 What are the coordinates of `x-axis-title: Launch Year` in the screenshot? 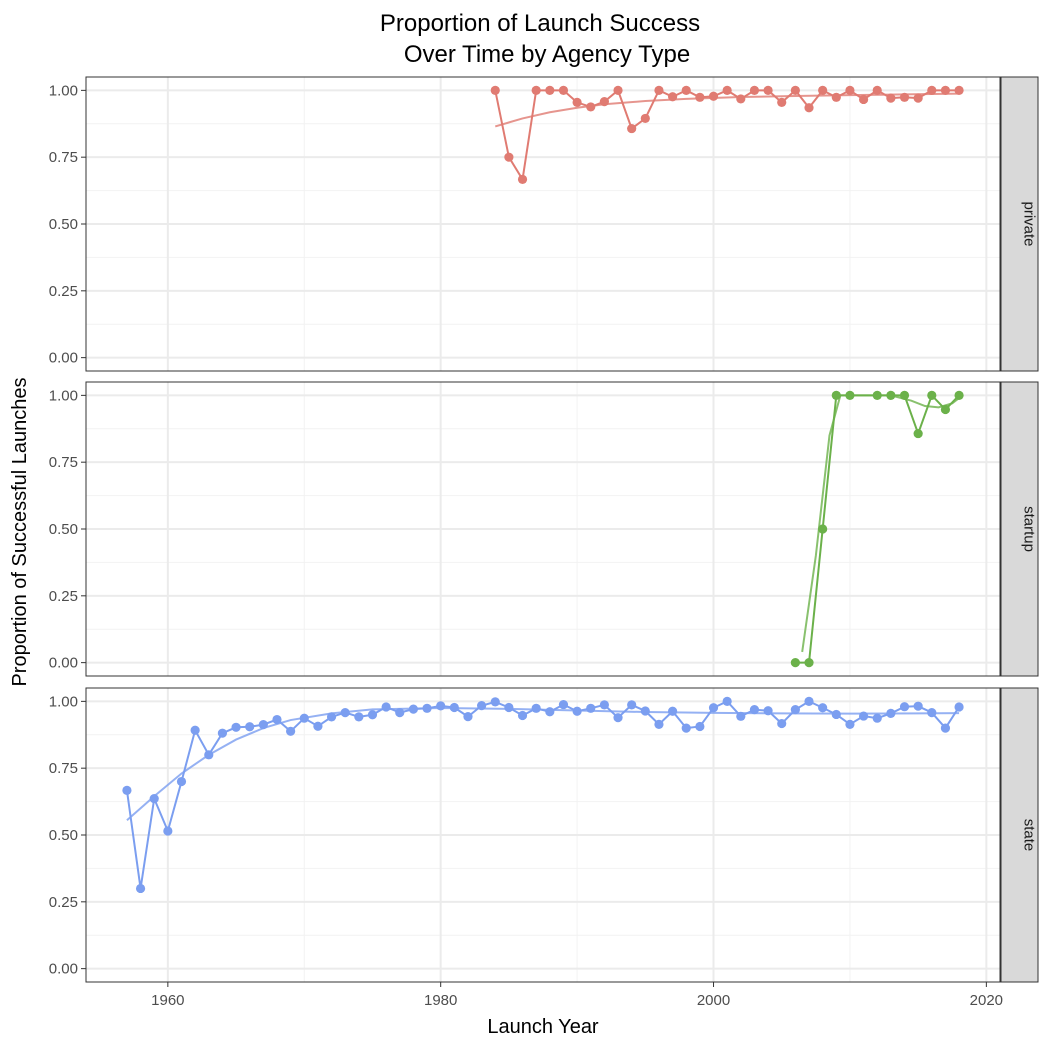 It's located at (543, 1027).